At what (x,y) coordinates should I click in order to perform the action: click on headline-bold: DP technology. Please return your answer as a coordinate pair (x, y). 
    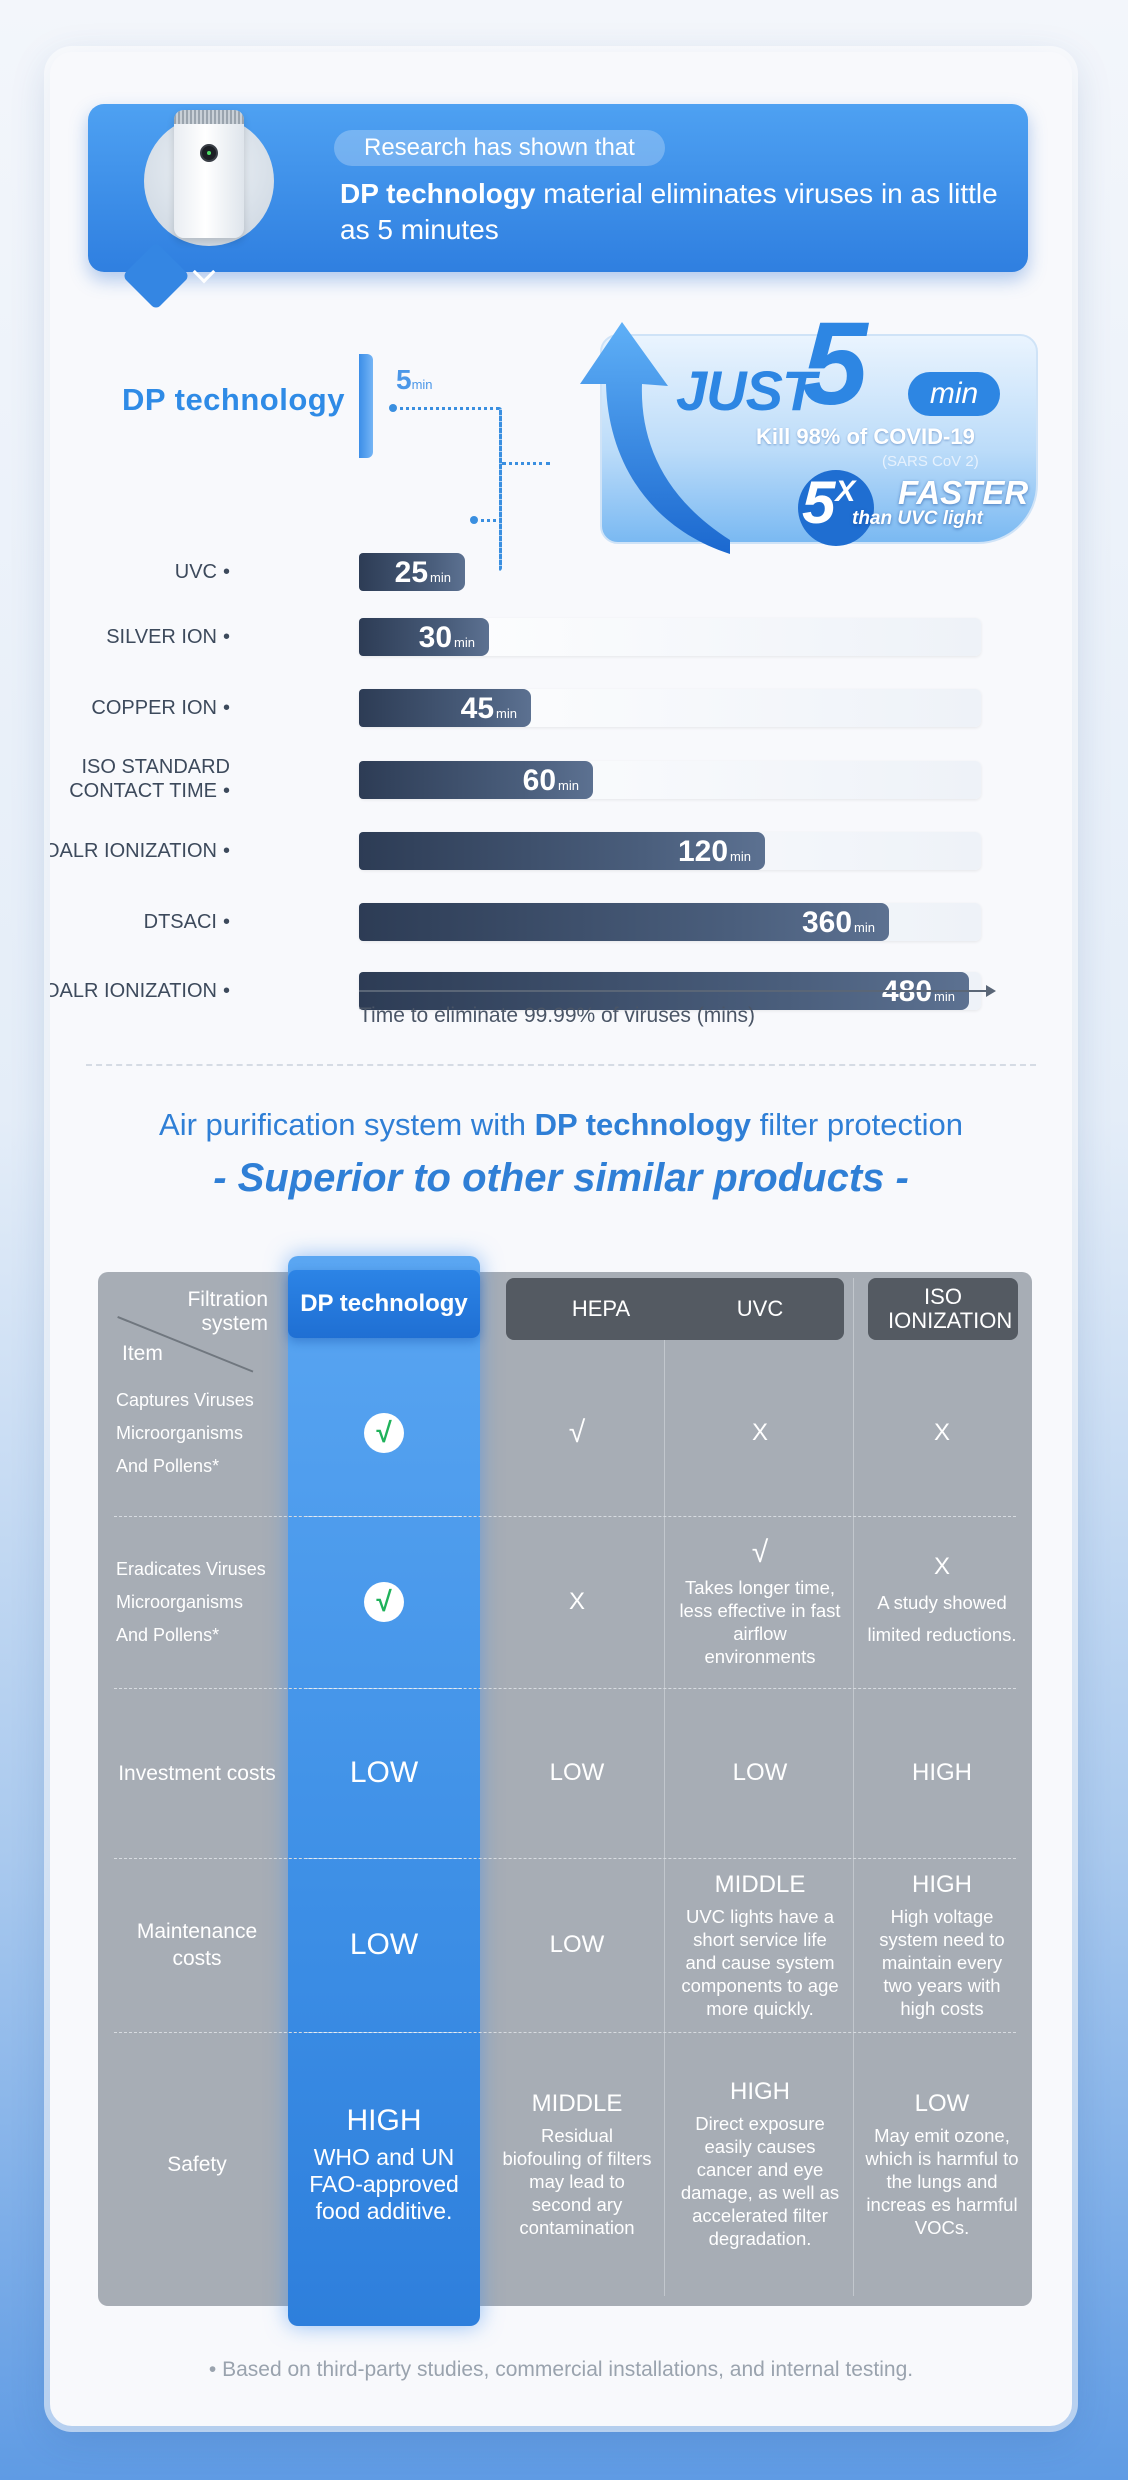
    Looking at the image, I should click on (438, 193).